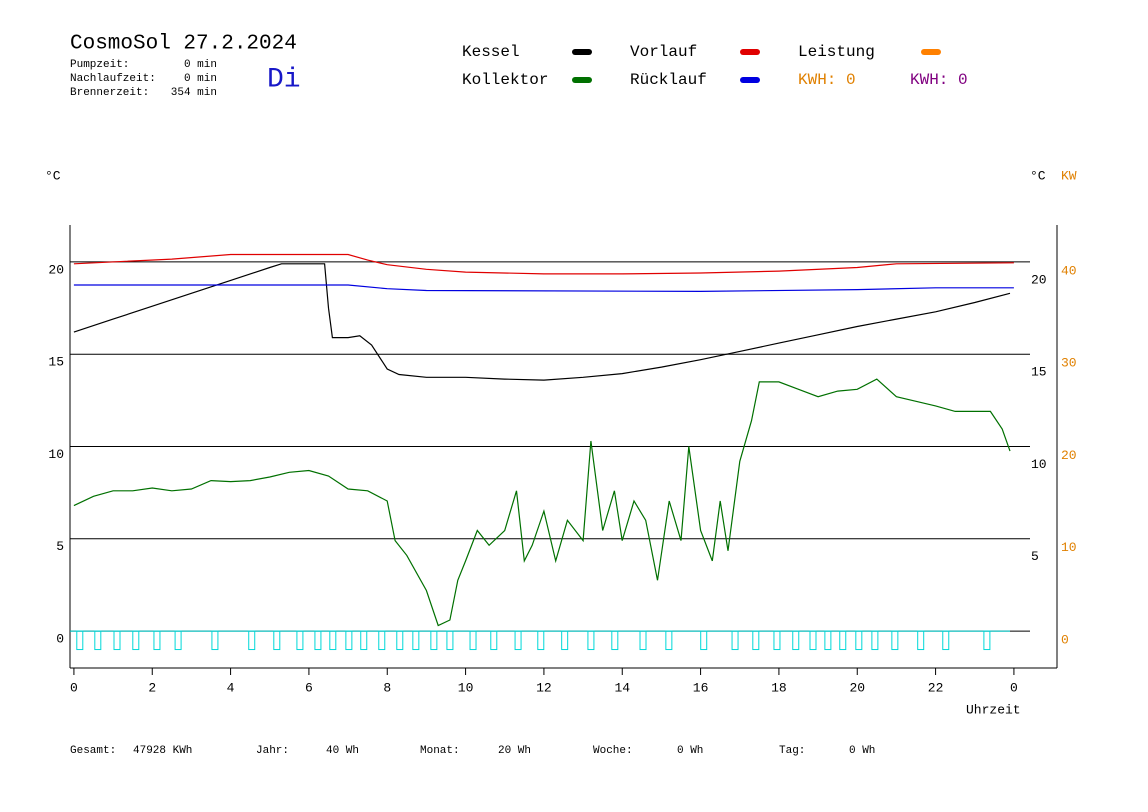  Describe the element at coordinates (668, 80) in the screenshot. I see `legend-label: Rücklauf` at that location.